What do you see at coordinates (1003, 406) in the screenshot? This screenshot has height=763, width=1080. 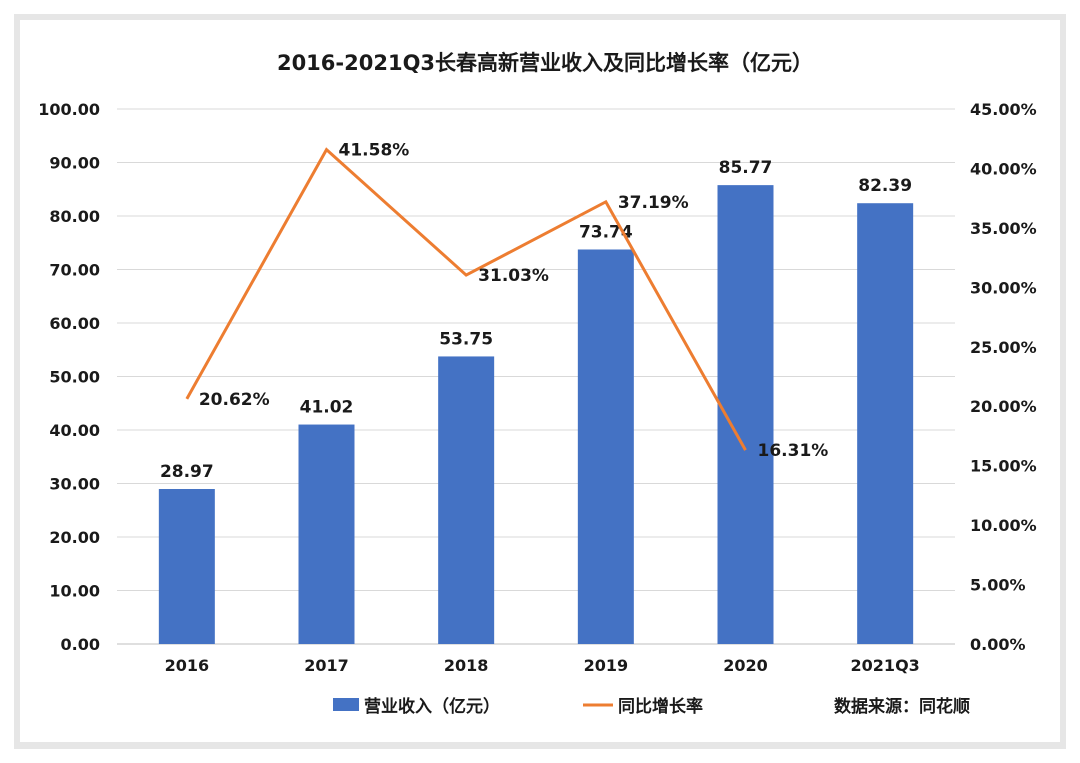 I see `right-tick-label: 20.00%` at bounding box center [1003, 406].